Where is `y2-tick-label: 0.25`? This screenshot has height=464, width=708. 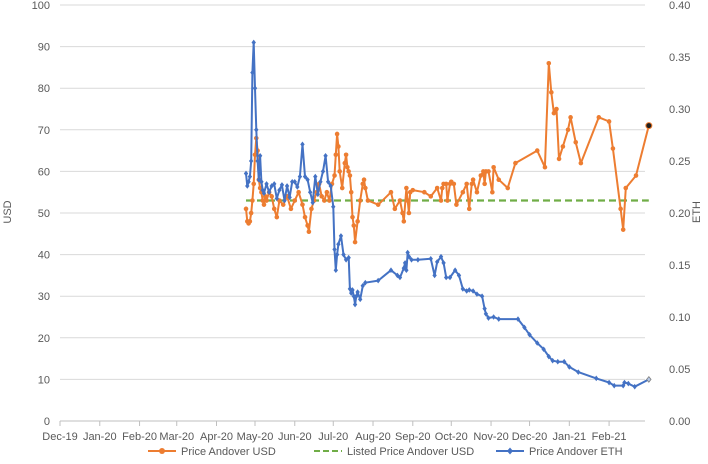 y2-tick-label: 0.25 is located at coordinates (679, 162).